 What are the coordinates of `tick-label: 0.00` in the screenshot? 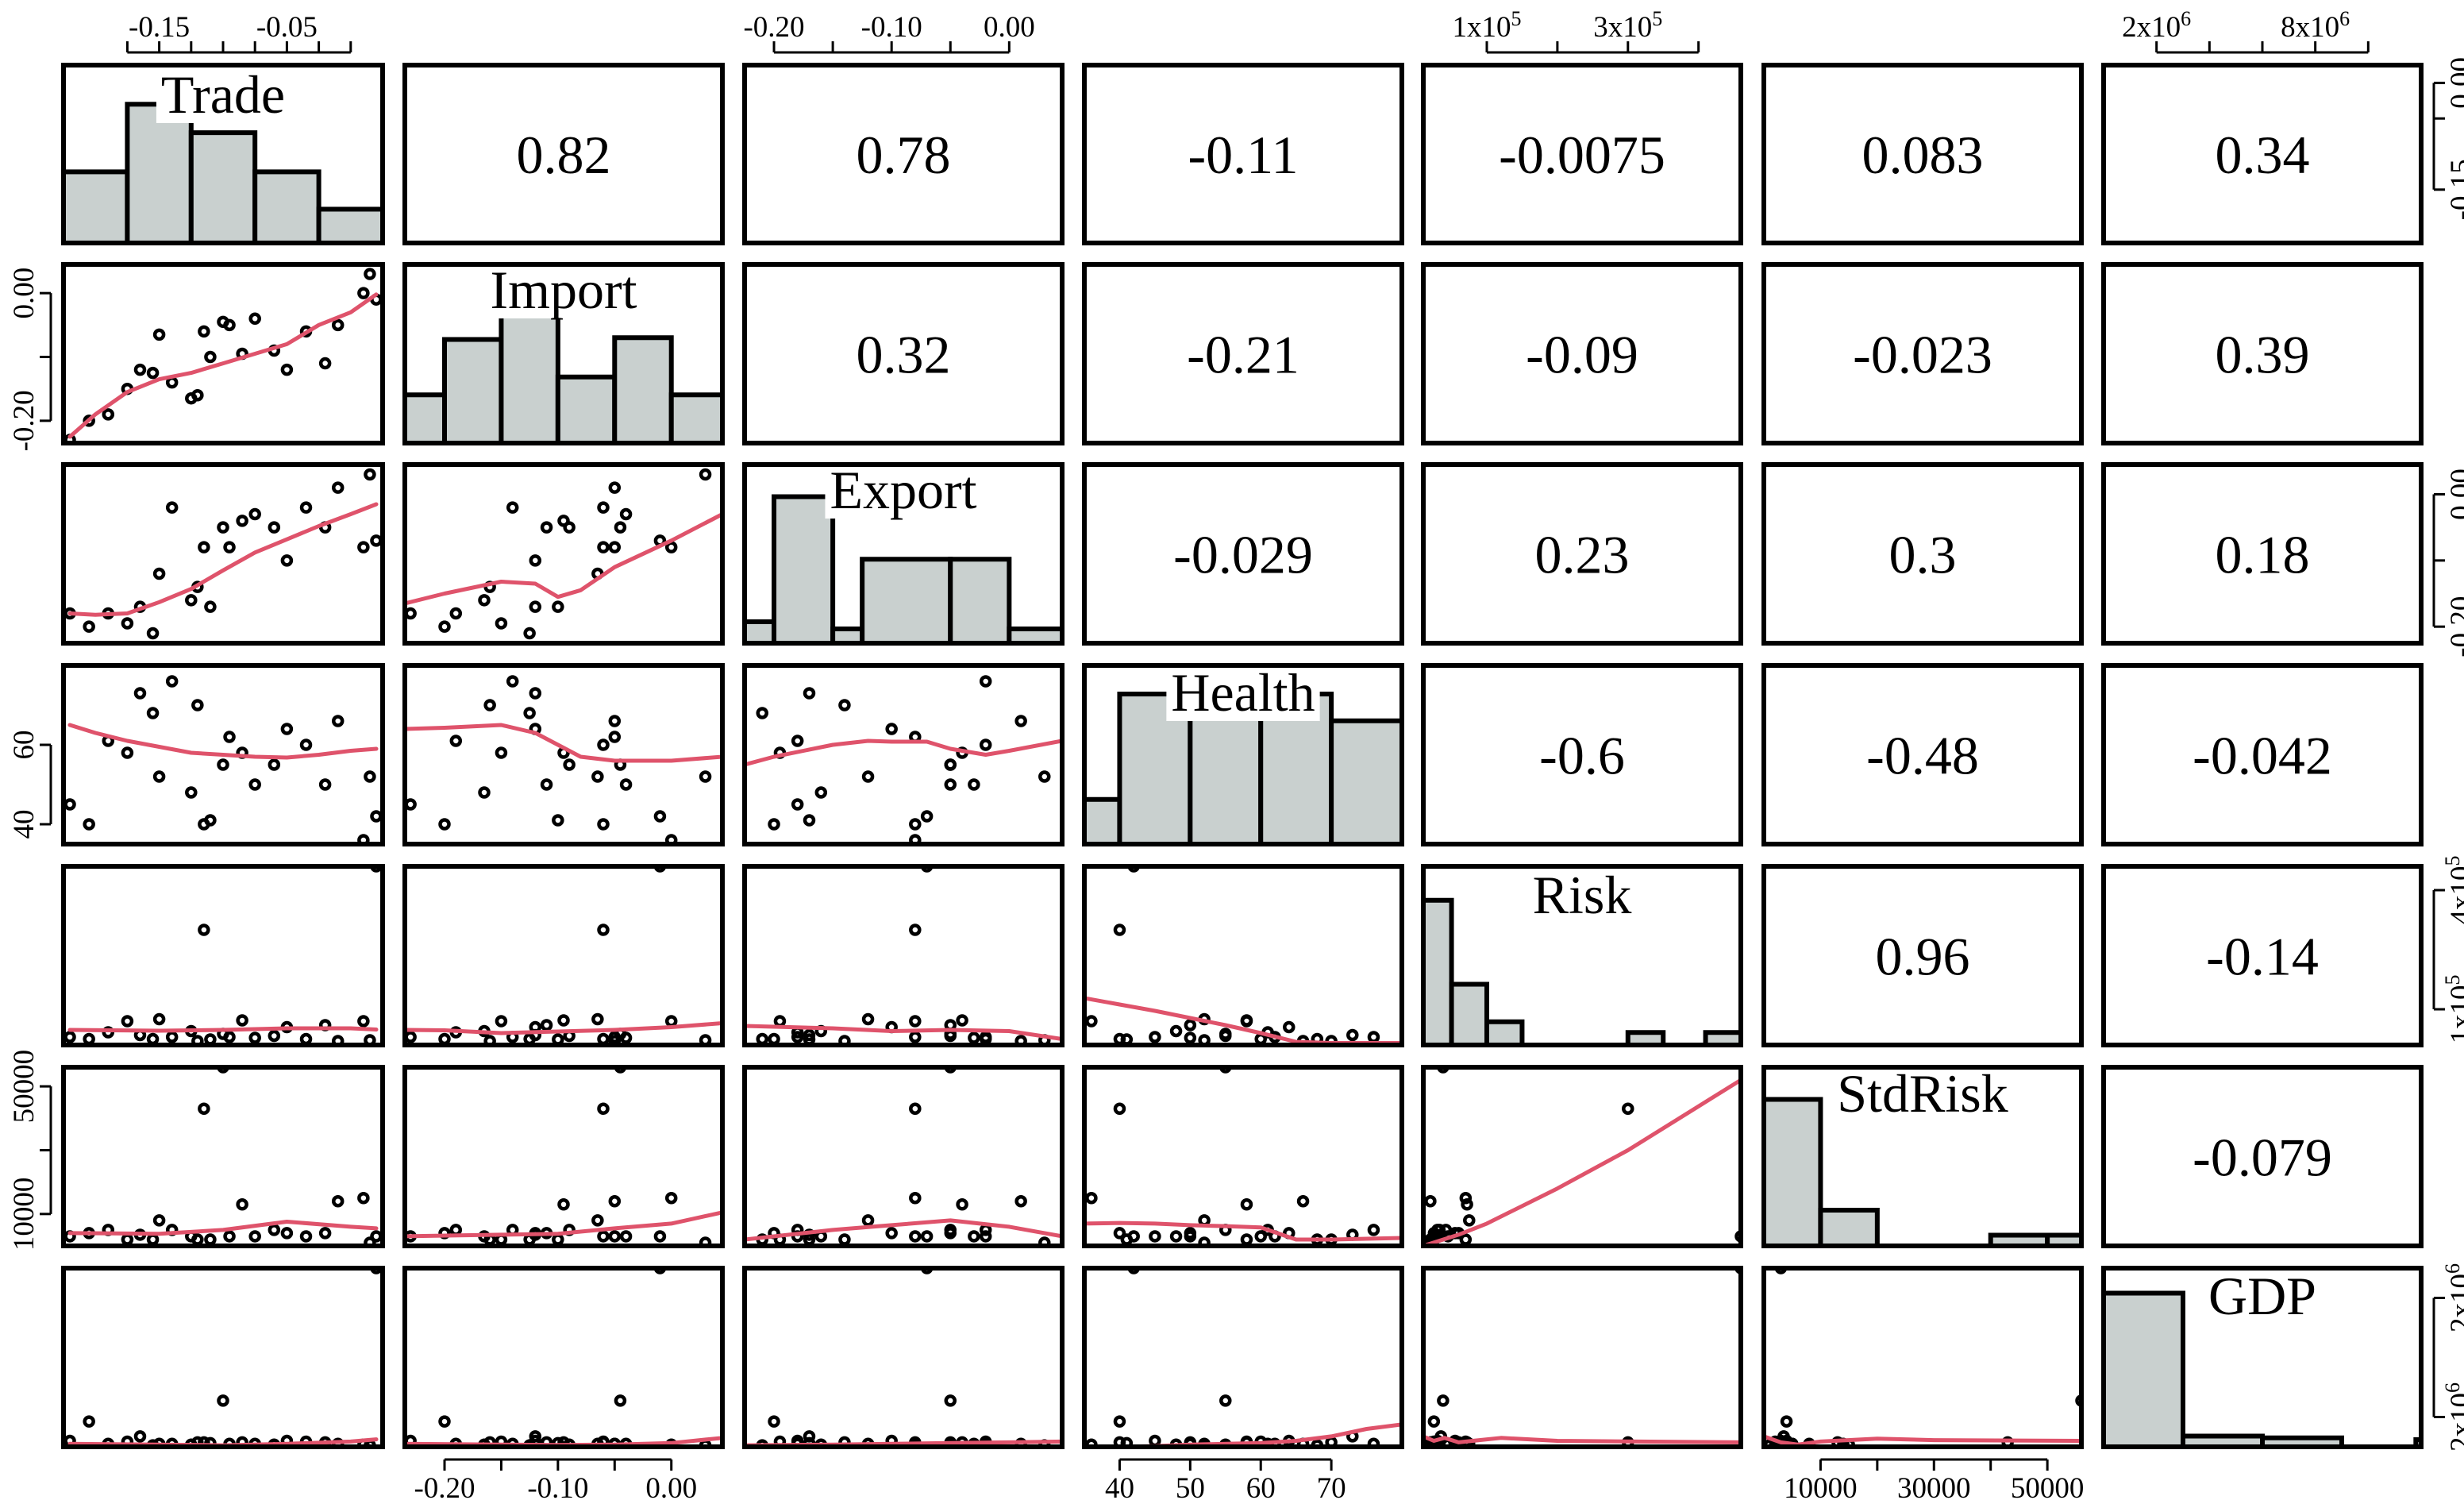 It's located at (1010, 27).